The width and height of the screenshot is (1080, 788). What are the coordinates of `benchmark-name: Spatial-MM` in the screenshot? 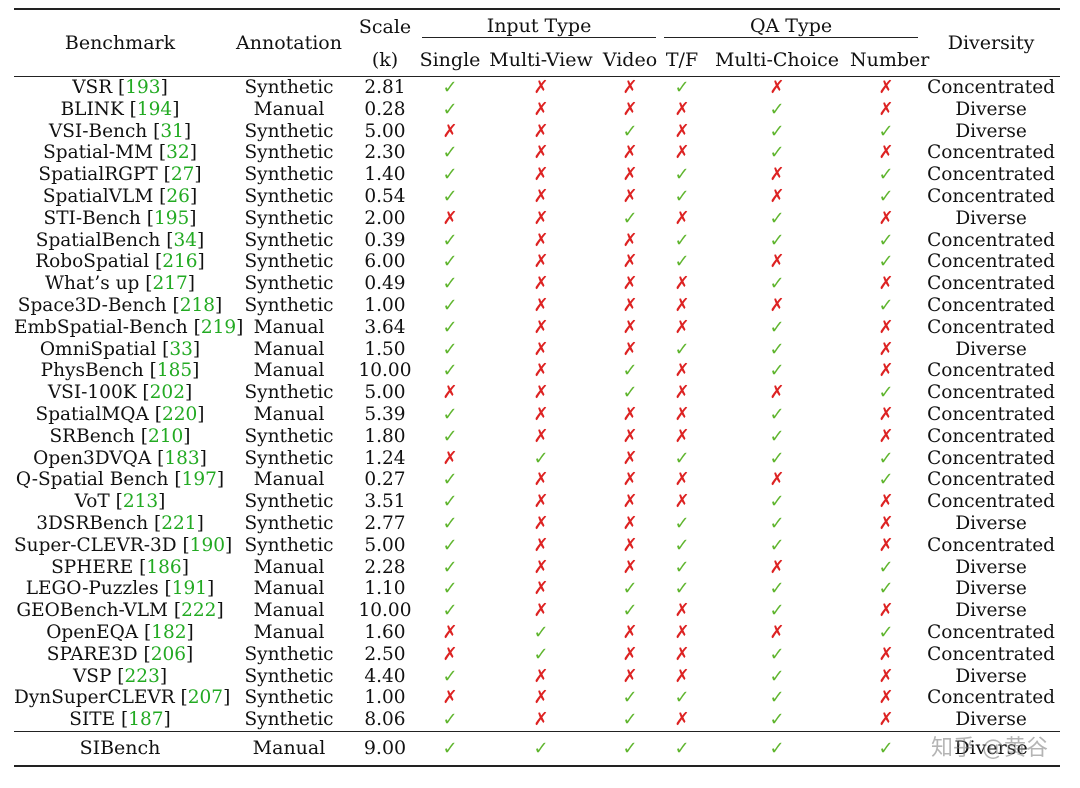 It's located at (98, 153).